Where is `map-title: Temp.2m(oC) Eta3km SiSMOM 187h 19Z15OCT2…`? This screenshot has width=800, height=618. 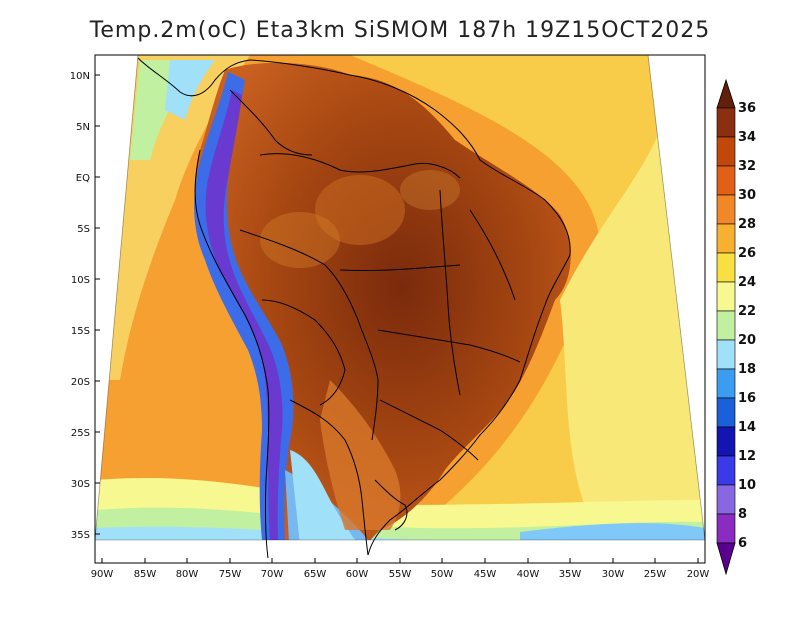 map-title: Temp.2m(oC) Eta3km SiSMOM 187h 19Z15OCT2… is located at coordinates (400, 30).